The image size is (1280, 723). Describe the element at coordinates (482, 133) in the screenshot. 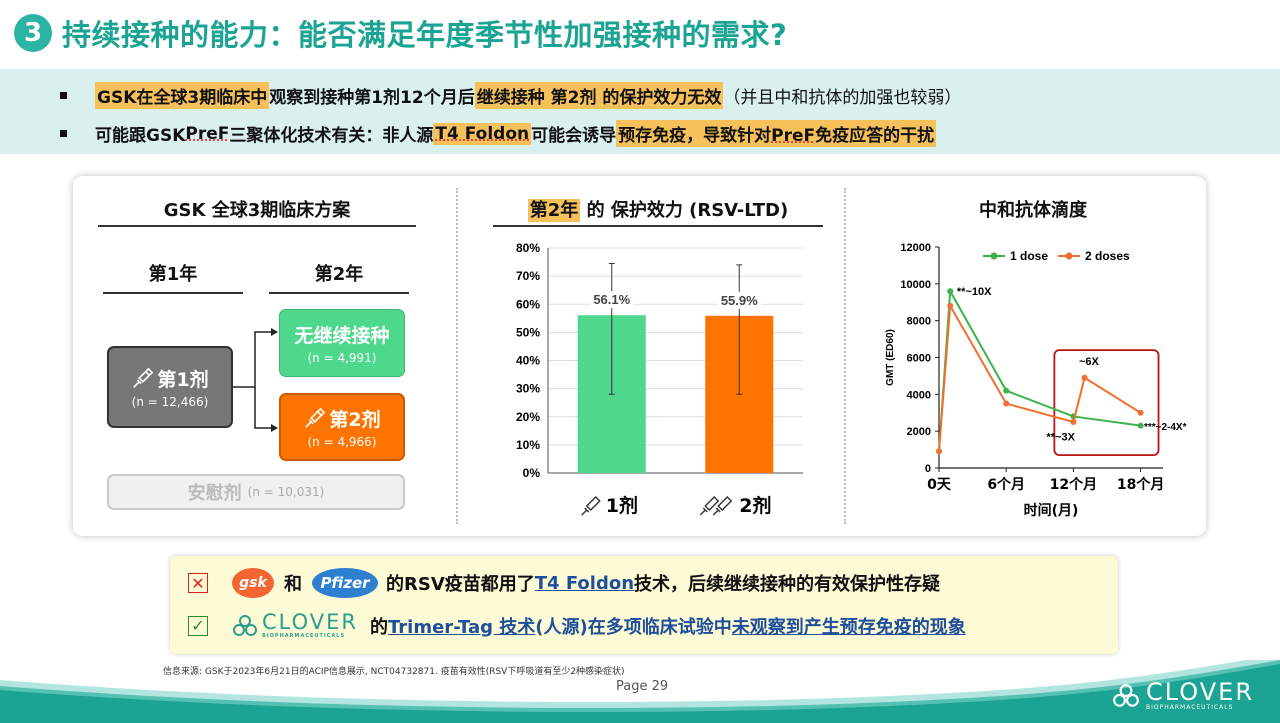

I see `bullet-2-highlight-1: T4 Foldon` at that location.